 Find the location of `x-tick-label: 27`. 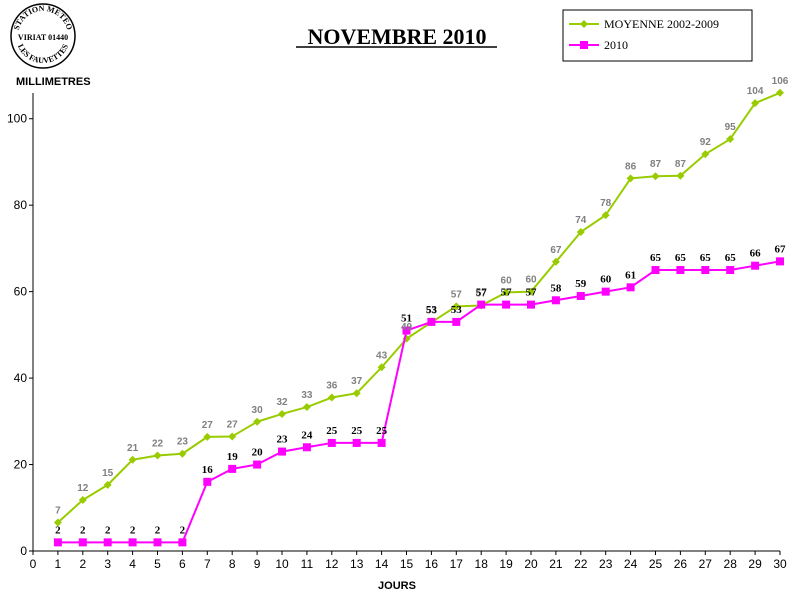

x-tick-label: 27 is located at coordinates (706, 564).